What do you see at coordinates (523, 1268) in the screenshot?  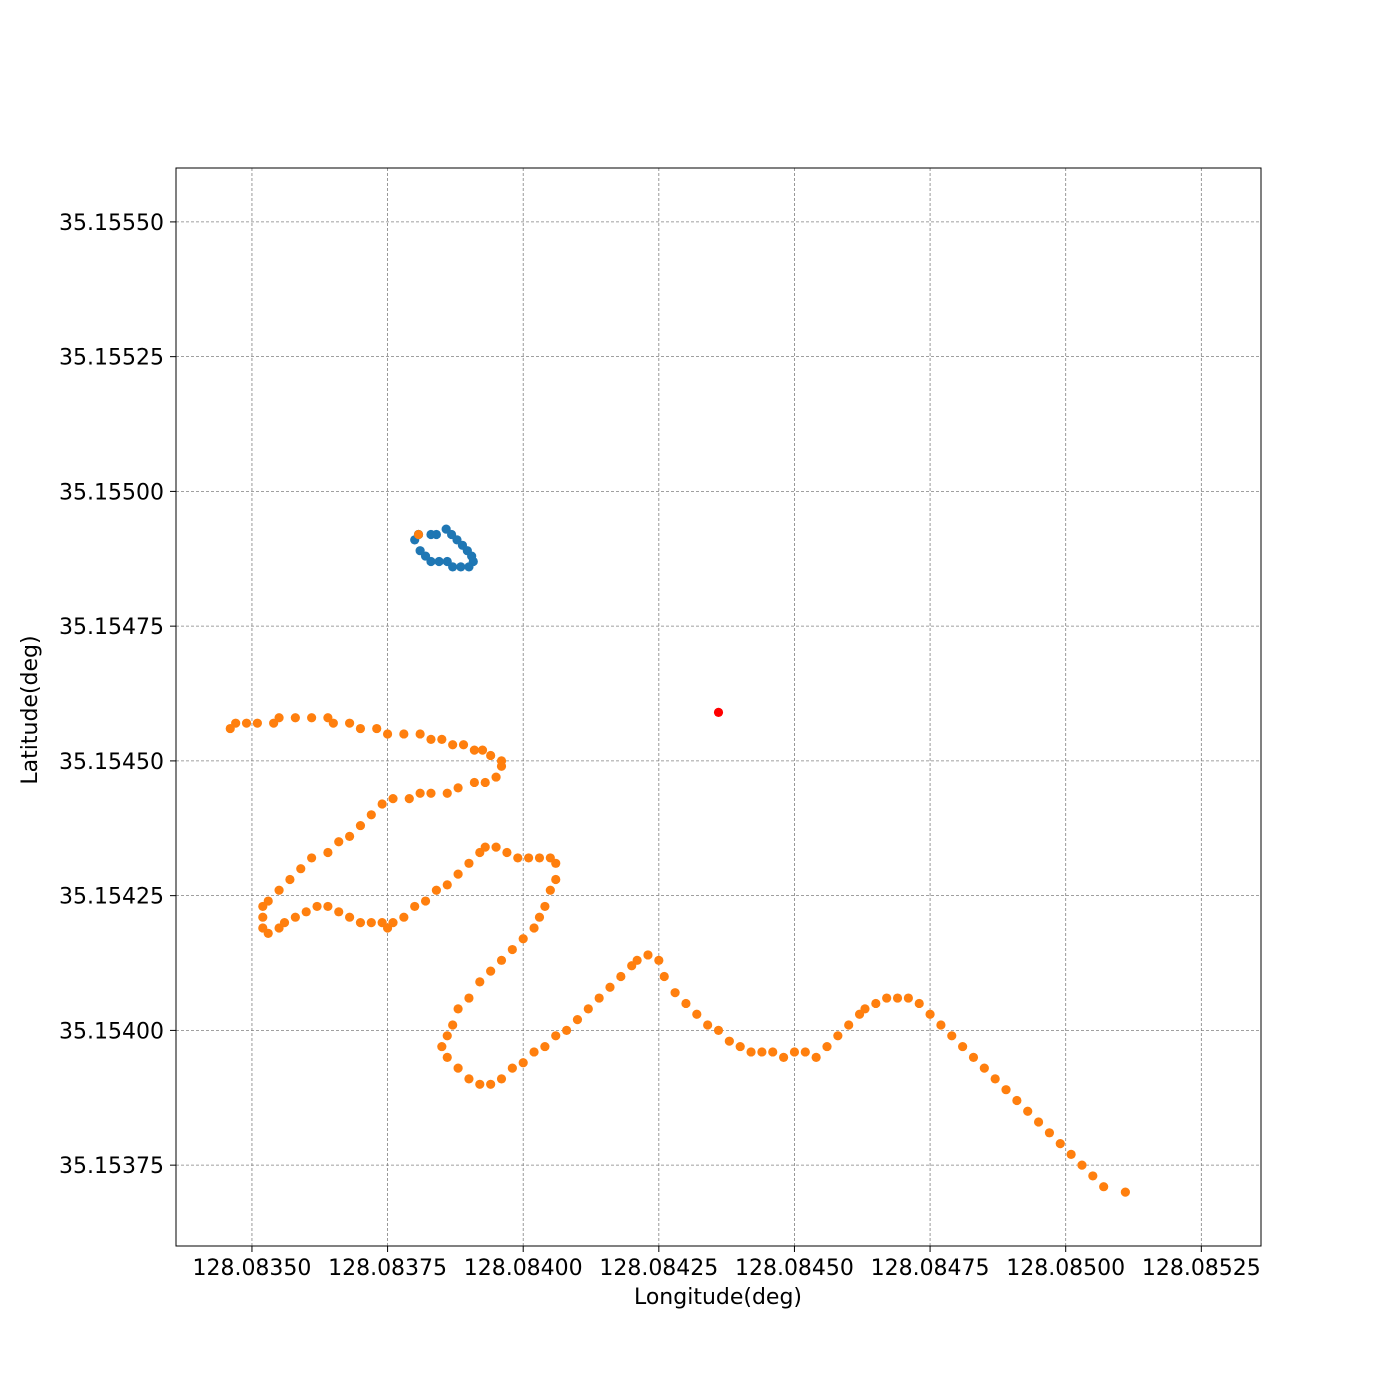 I see `x-tick-label: 128.08400` at bounding box center [523, 1268].